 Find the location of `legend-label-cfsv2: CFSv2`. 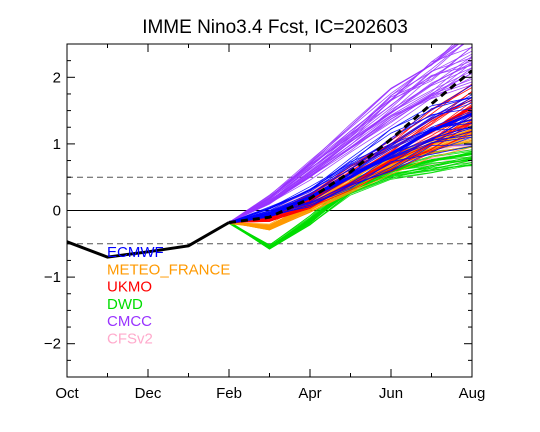

legend-label-cfsv2: CFSv2 is located at coordinates (130, 339).